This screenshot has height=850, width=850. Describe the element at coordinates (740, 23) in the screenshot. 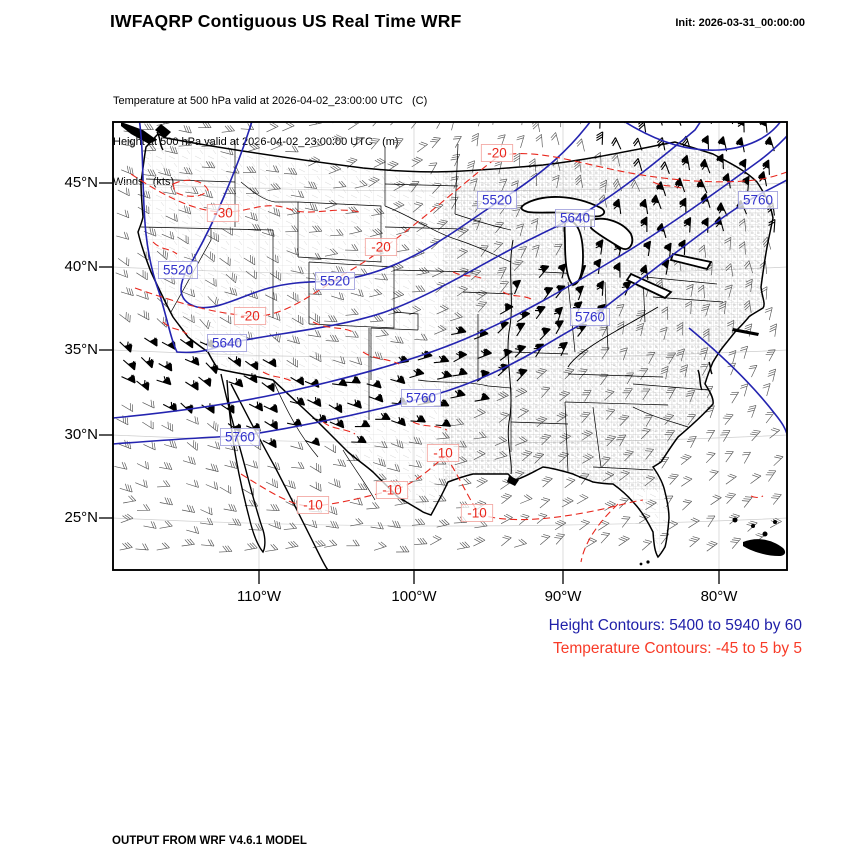

I see `init-timestamp: Init: 2026-03-31_00:00:00` at that location.